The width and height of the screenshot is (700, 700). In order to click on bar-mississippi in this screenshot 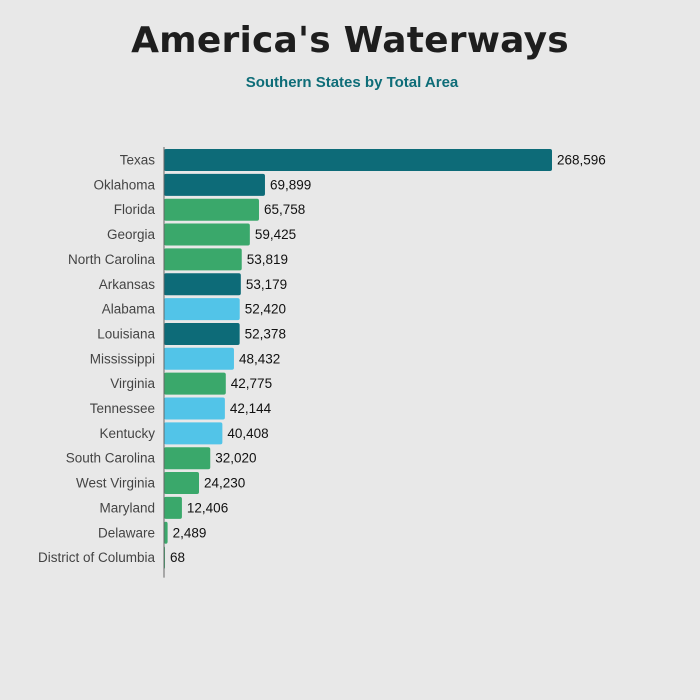, I will do `click(199, 358)`.